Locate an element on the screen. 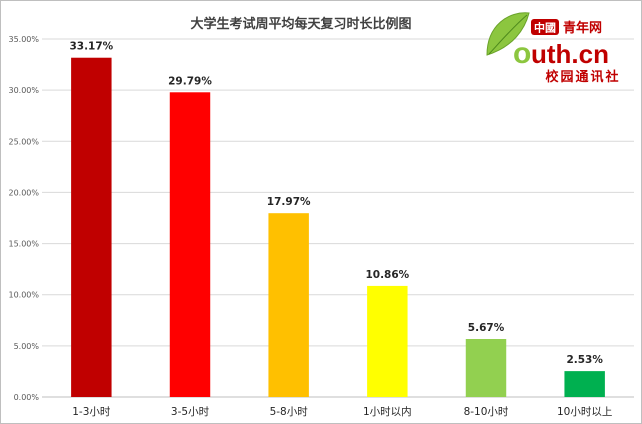 The width and height of the screenshot is (642, 424). category-label: 1小时以内 is located at coordinates (387, 411).